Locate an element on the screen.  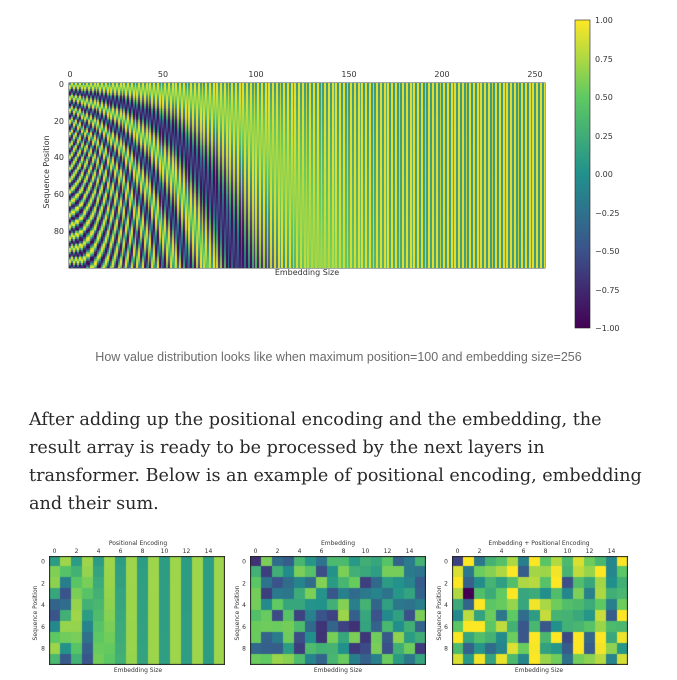
small-figure-title: Embedding + Positional Encoding is located at coordinates (538, 543).